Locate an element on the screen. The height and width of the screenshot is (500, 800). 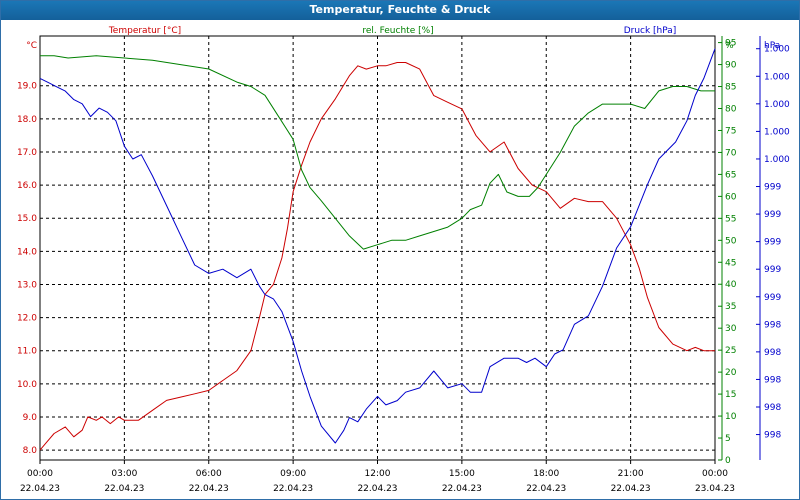
humidity-tick-label: 35 is located at coordinates (730, 307).